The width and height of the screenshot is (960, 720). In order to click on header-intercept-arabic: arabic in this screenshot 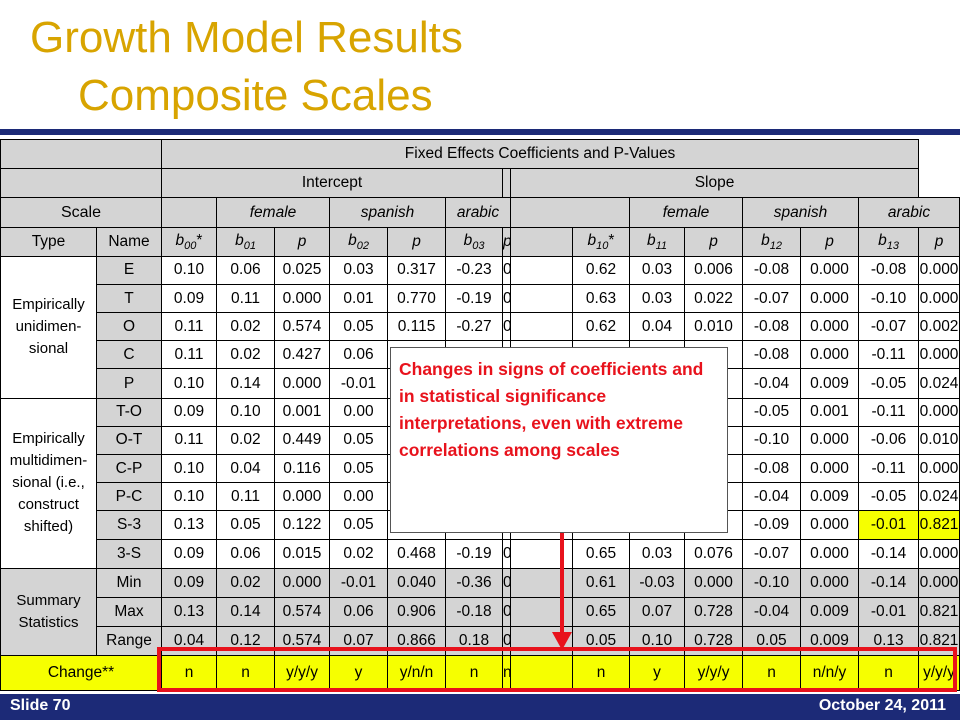, I will do `click(478, 212)`.